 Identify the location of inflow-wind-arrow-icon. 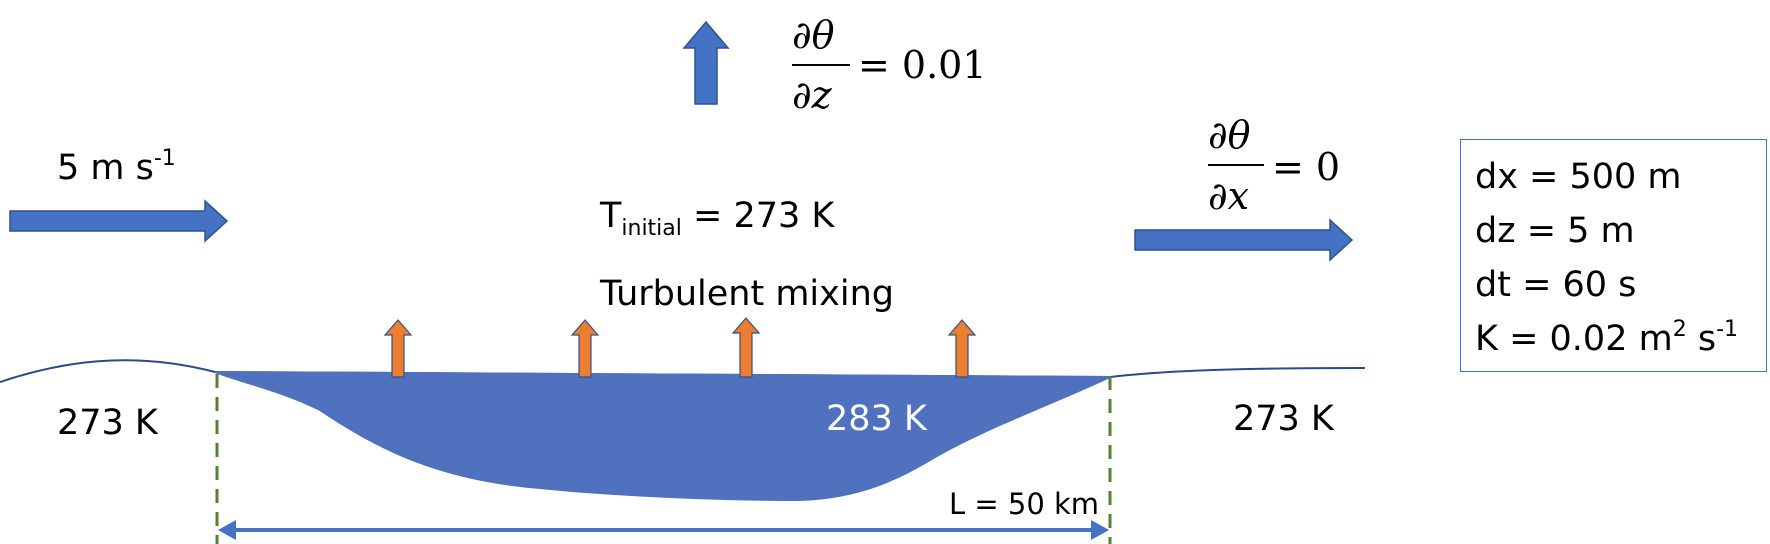
(119, 221).